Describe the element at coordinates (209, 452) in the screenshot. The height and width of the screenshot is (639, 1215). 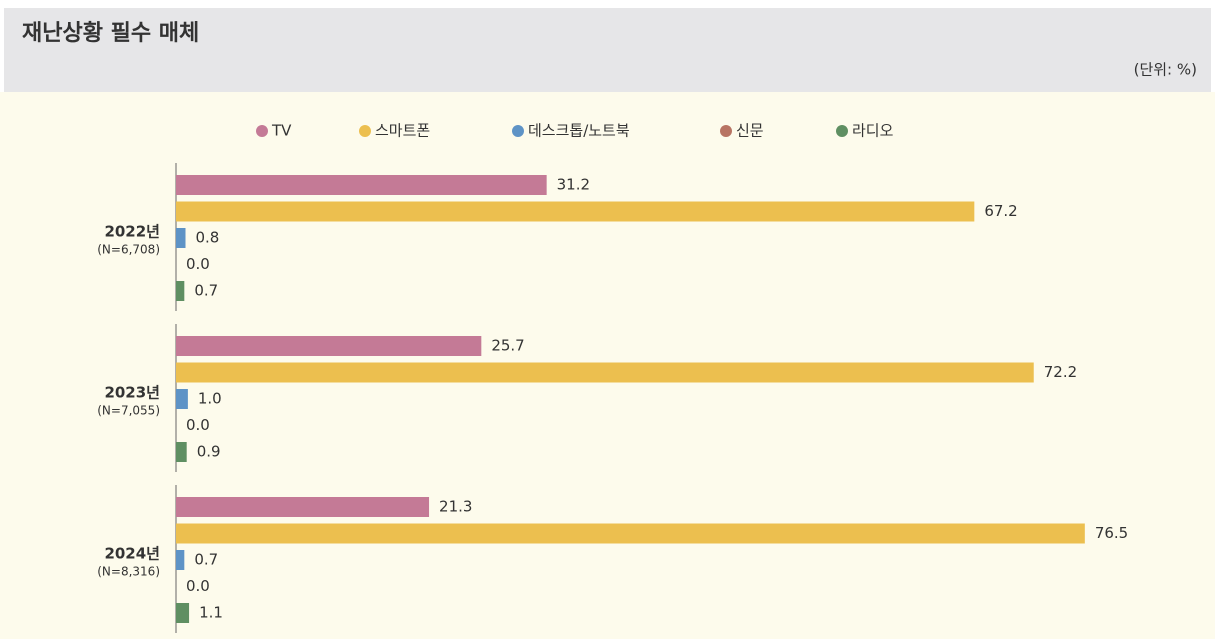
I see `value-label: 0.9` at that location.